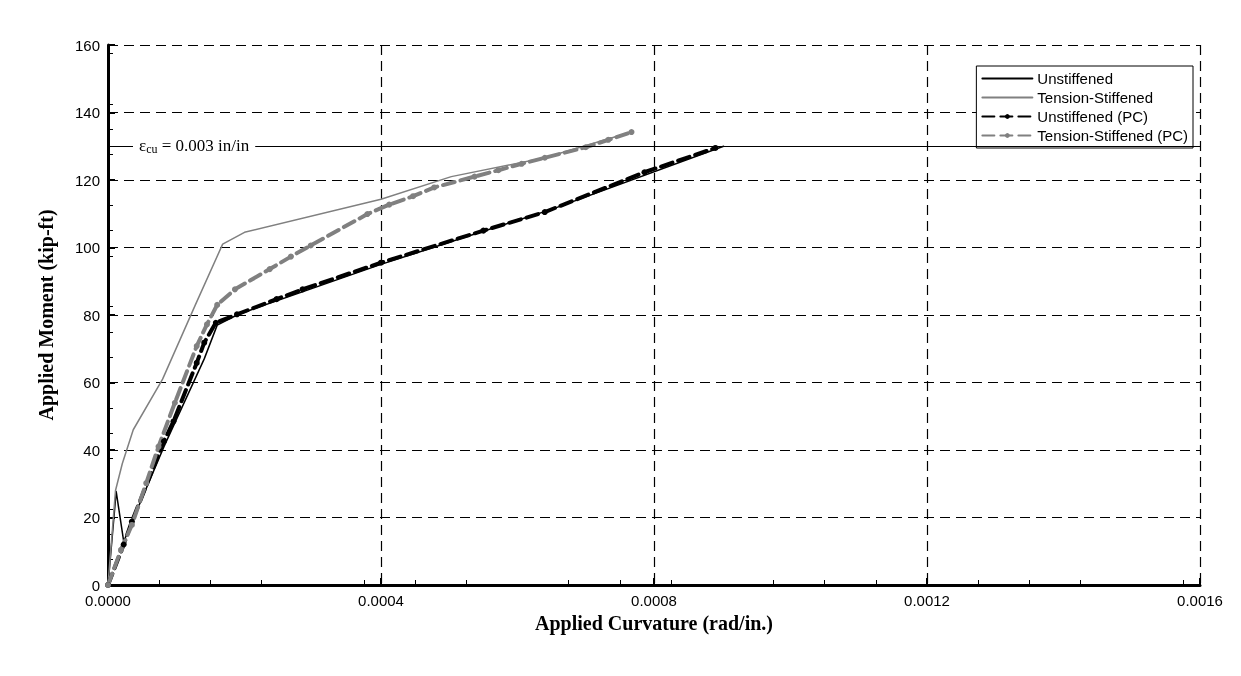 This screenshot has width=1241, height=676. I want to click on y-tick-label: 20, so click(91, 517).